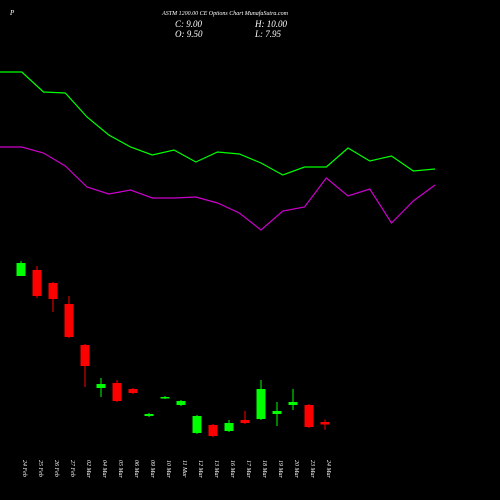 This screenshot has width=500, height=500. Describe the element at coordinates (184, 469) in the screenshot. I see `x-tick-label: 11 Mar` at that location.